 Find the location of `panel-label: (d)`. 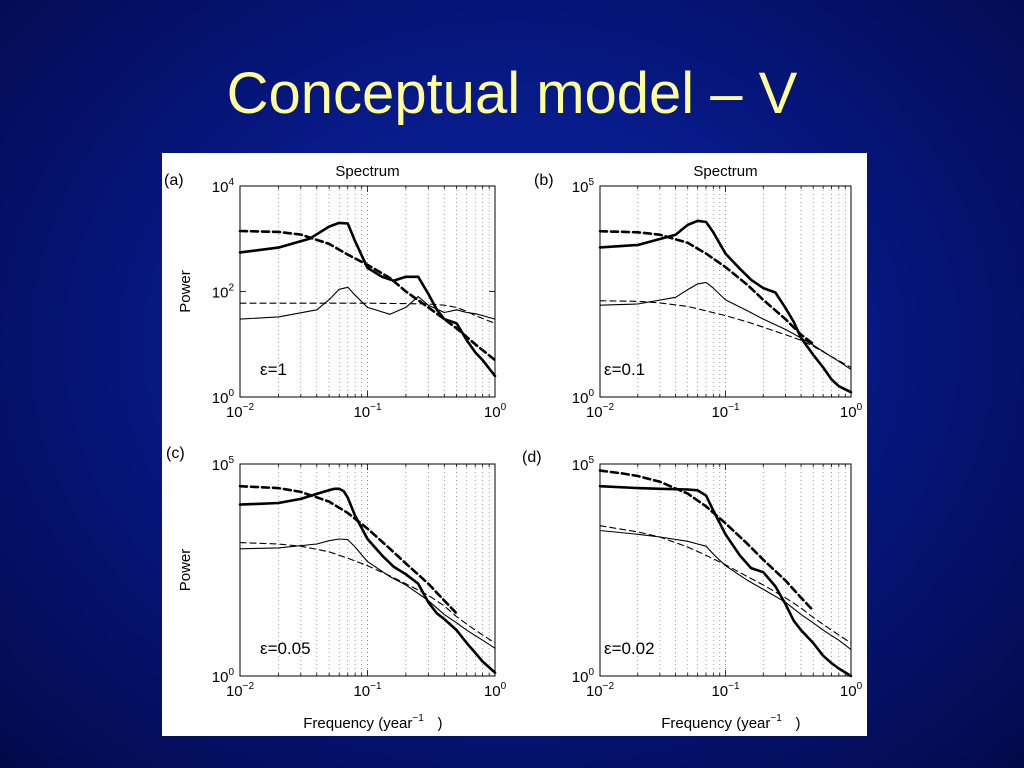

panel-label: (d) is located at coordinates (532, 457).